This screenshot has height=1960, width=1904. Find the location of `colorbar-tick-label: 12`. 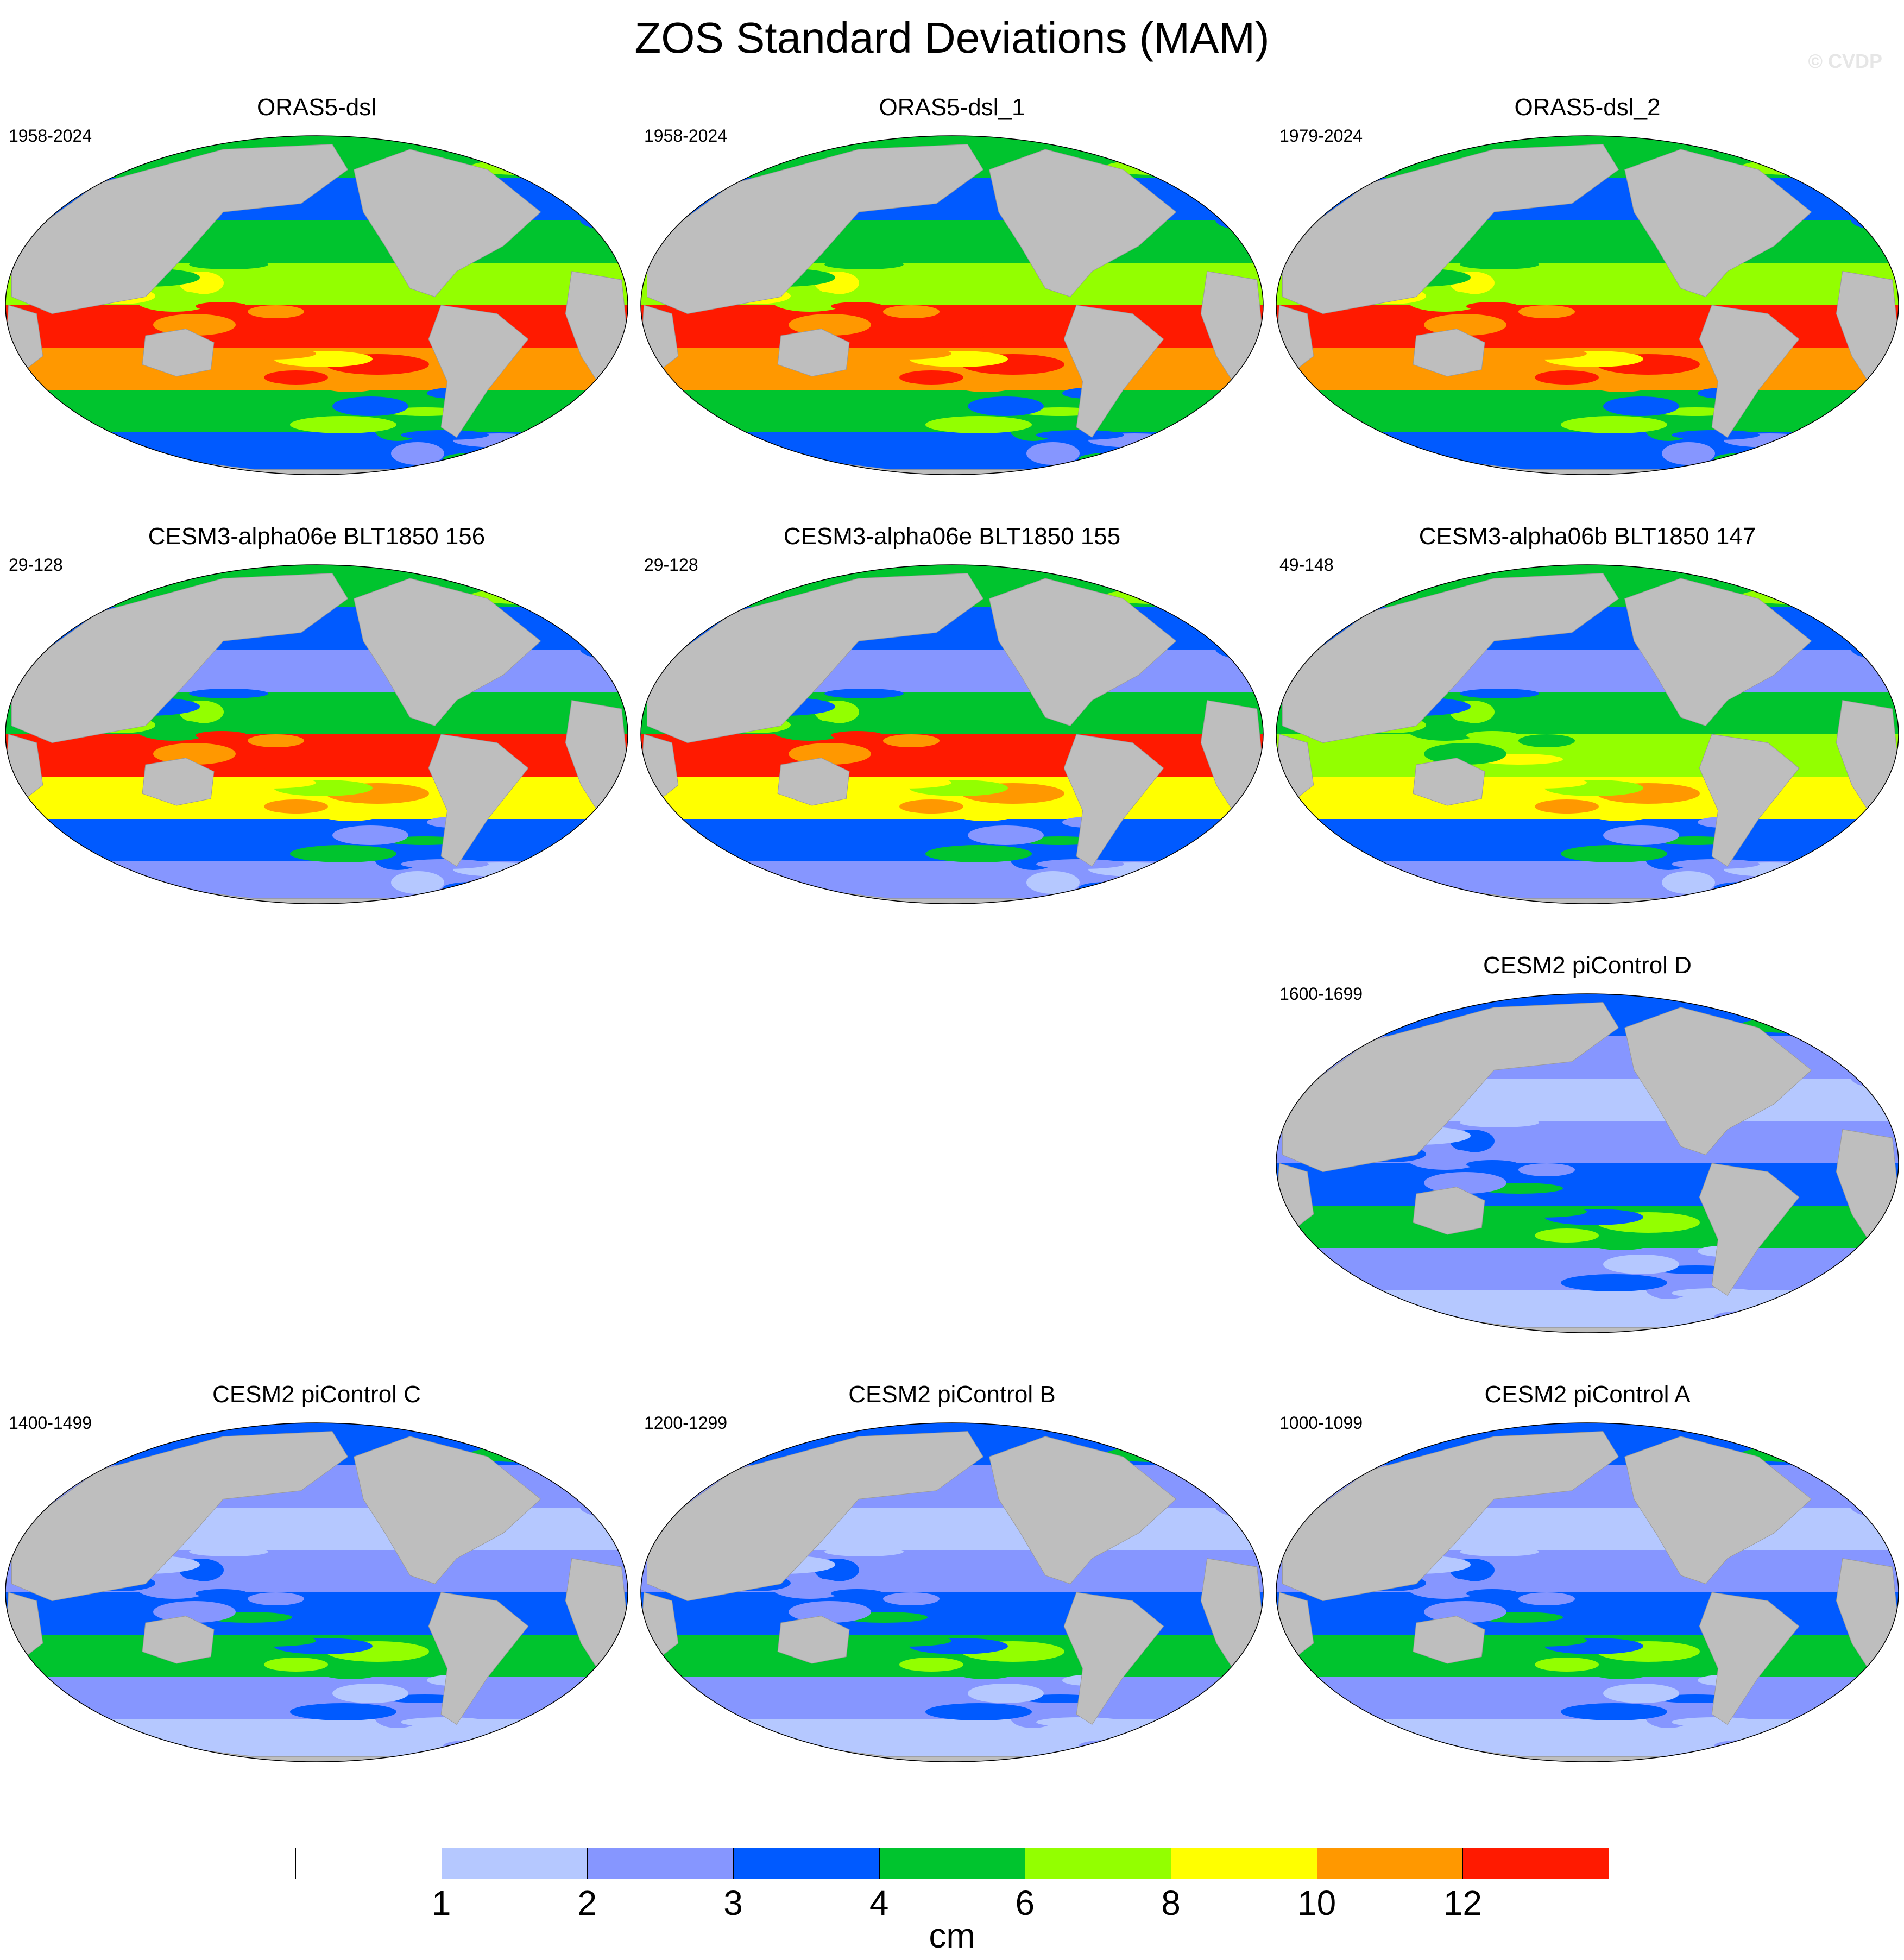

colorbar-tick-label: 12 is located at coordinates (1462, 1903).